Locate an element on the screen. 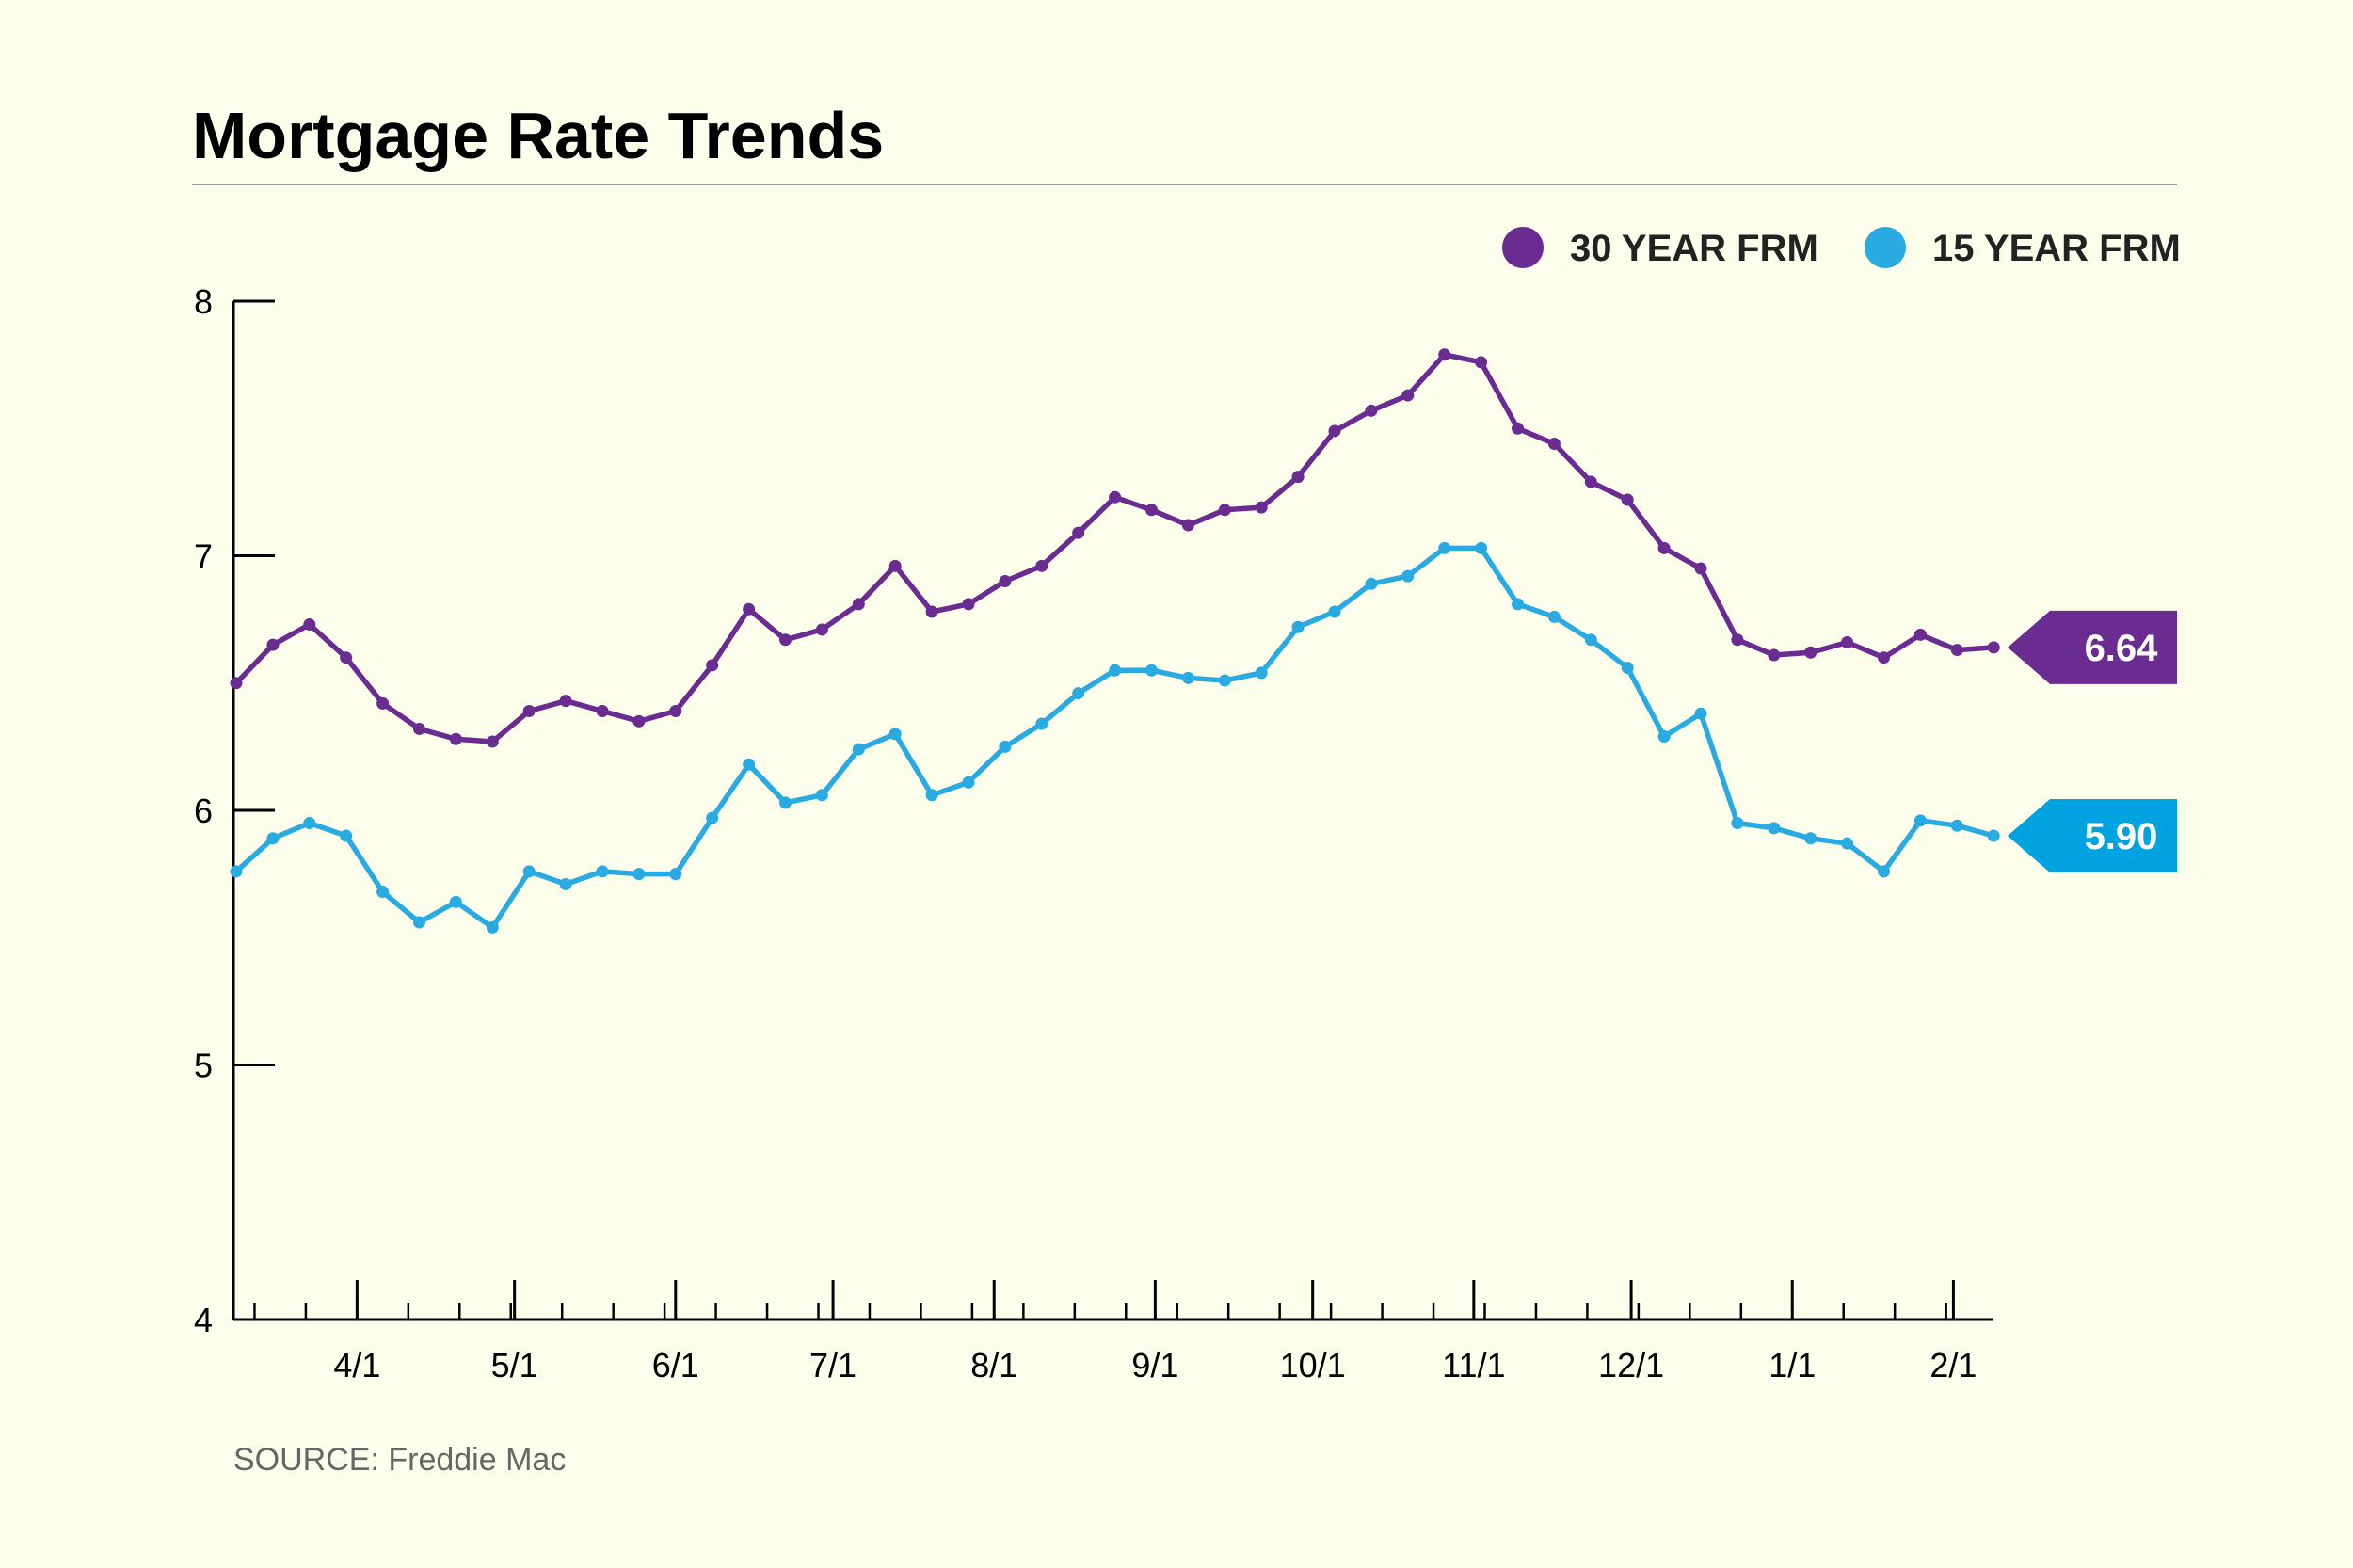  legend-label: 30 YEAR FRM is located at coordinates (1694, 248).